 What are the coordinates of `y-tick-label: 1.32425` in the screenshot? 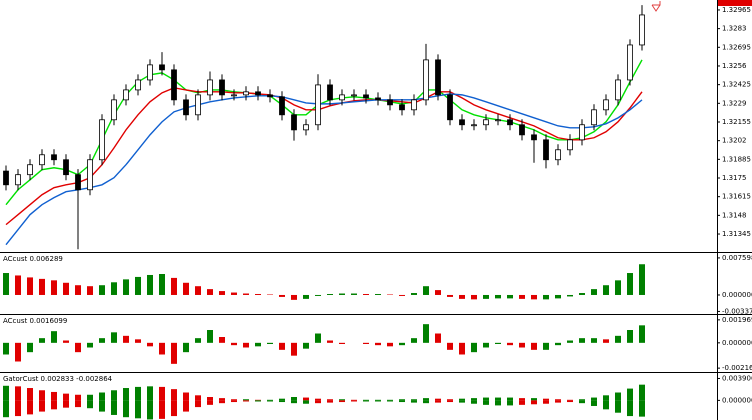 It's located at (736, 85).